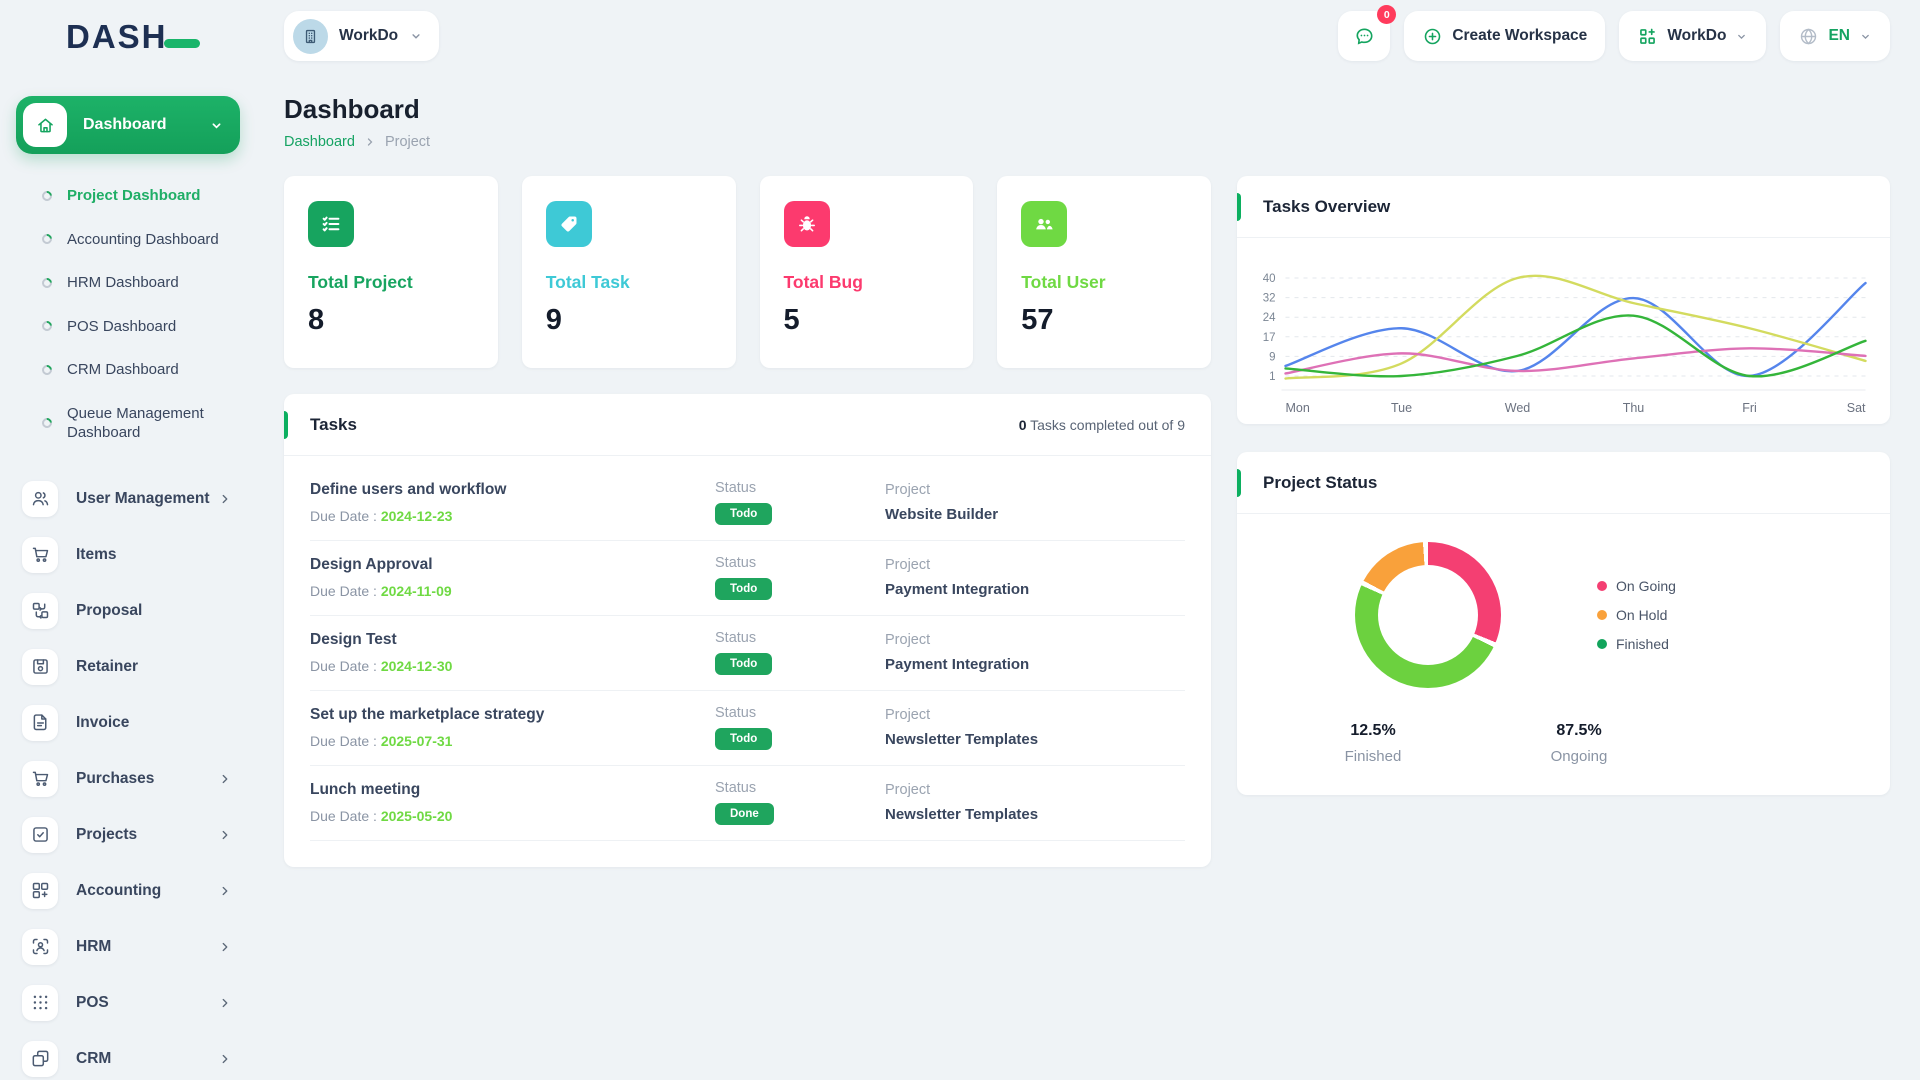 This screenshot has height=1080, width=1920. What do you see at coordinates (40, 946) in the screenshot?
I see `hrm-icon` at bounding box center [40, 946].